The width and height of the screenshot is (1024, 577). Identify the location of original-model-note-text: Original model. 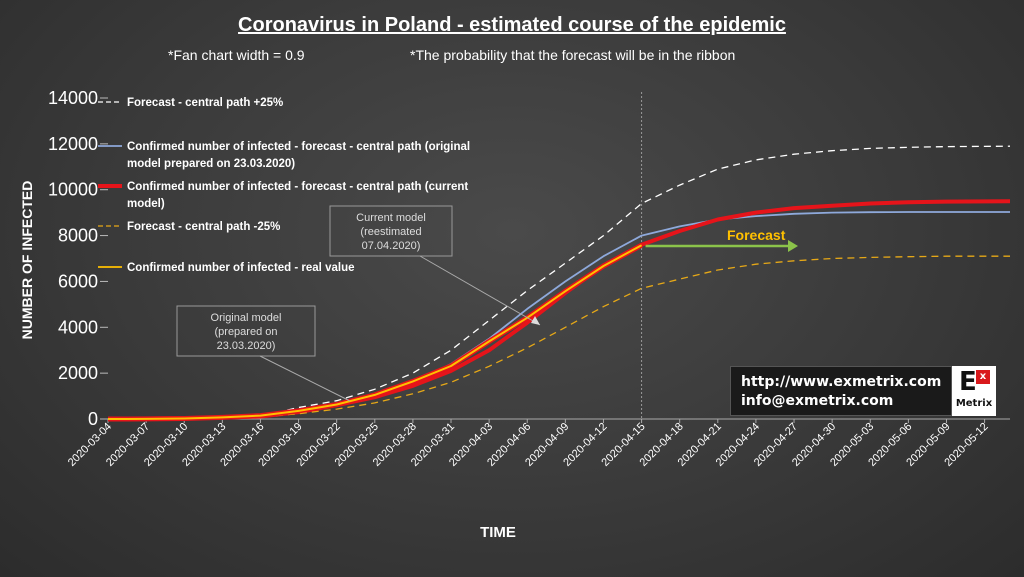
(246, 318).